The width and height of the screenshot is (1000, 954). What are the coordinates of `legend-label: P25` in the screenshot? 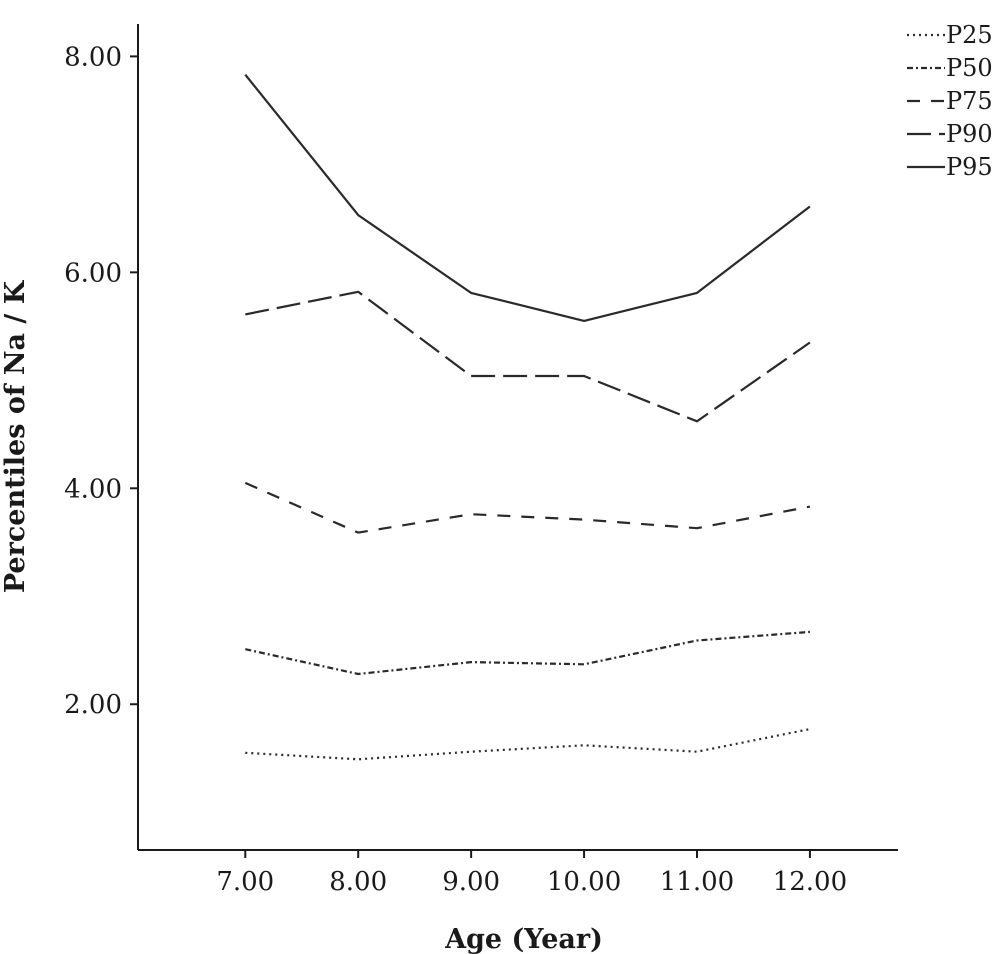 It's located at (969, 35).